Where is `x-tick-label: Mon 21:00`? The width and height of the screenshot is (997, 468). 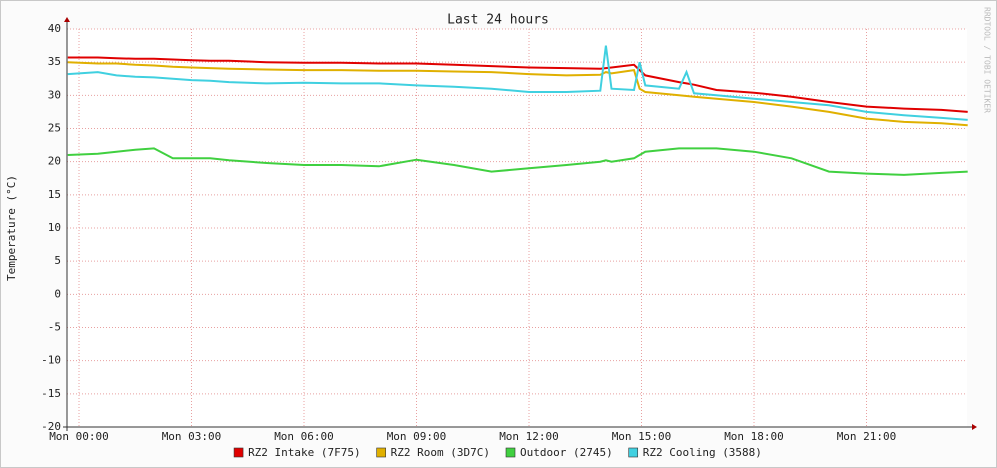
x-tick-label: Mon 21:00 is located at coordinates (867, 436).